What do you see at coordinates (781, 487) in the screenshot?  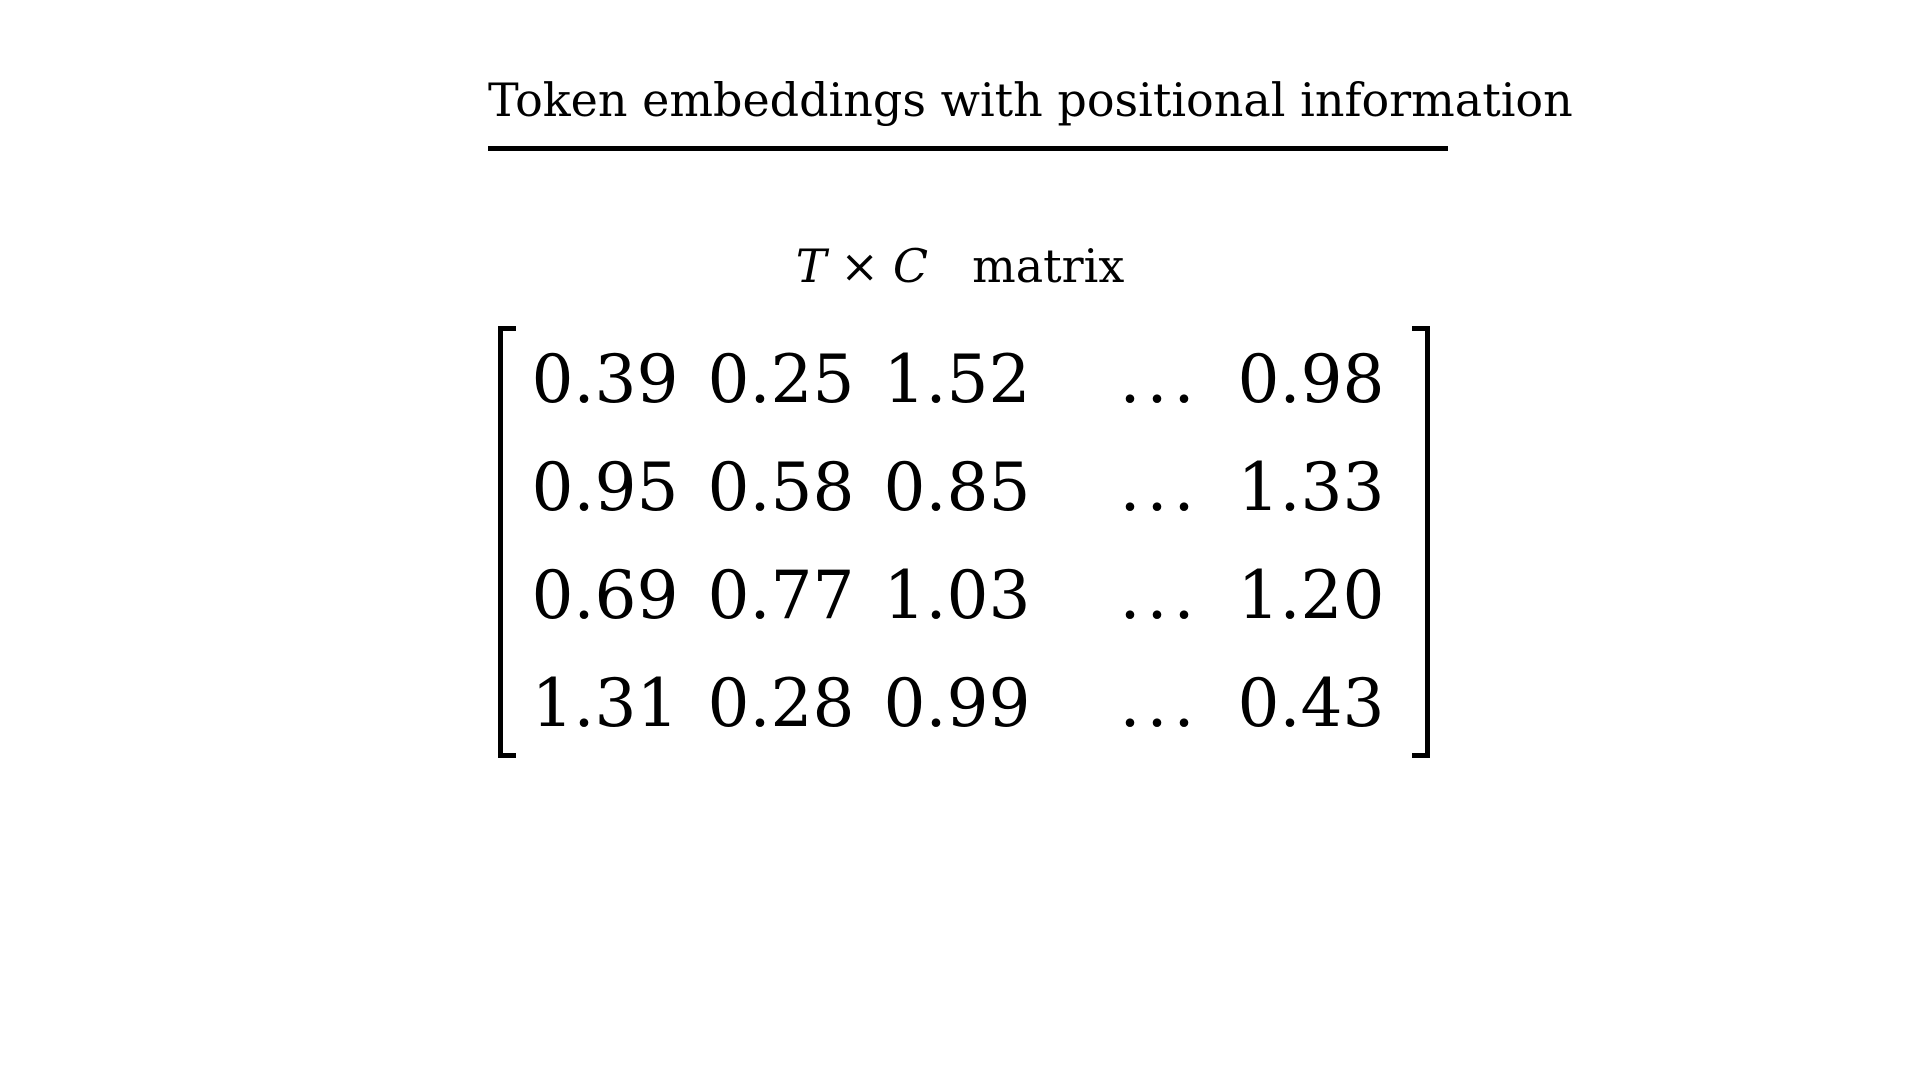 I see `matrix-cell: 0.58` at bounding box center [781, 487].